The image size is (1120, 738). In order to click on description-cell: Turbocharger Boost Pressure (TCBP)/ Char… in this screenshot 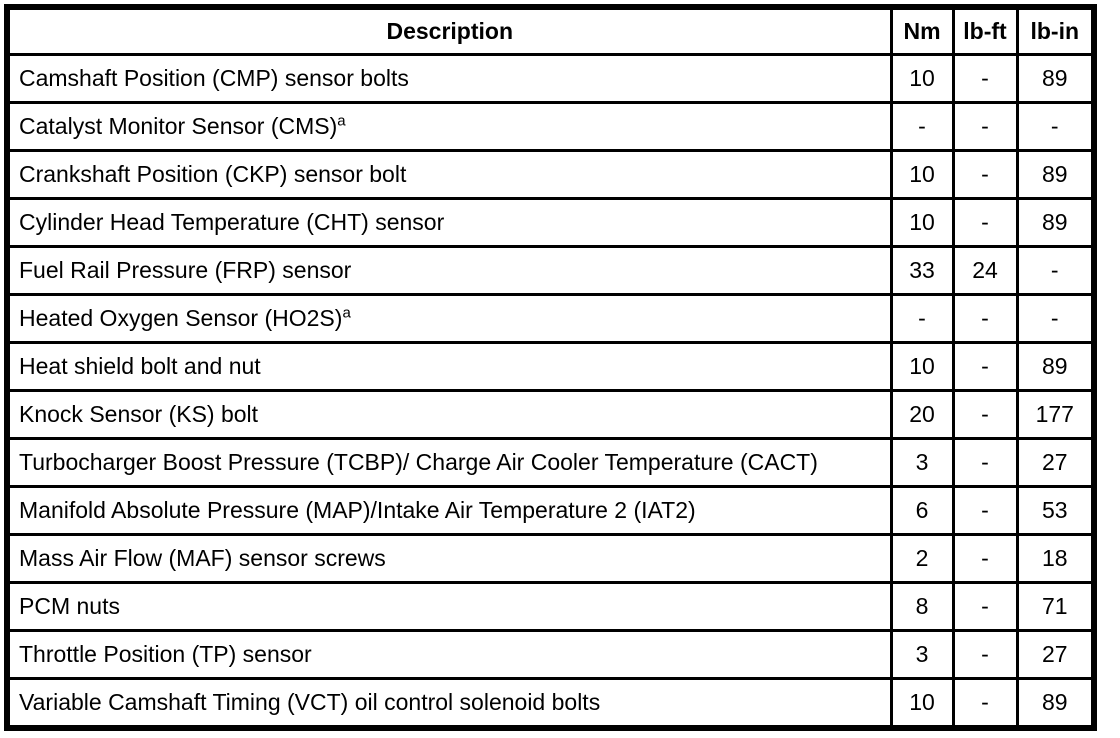, I will do `click(449, 462)`.